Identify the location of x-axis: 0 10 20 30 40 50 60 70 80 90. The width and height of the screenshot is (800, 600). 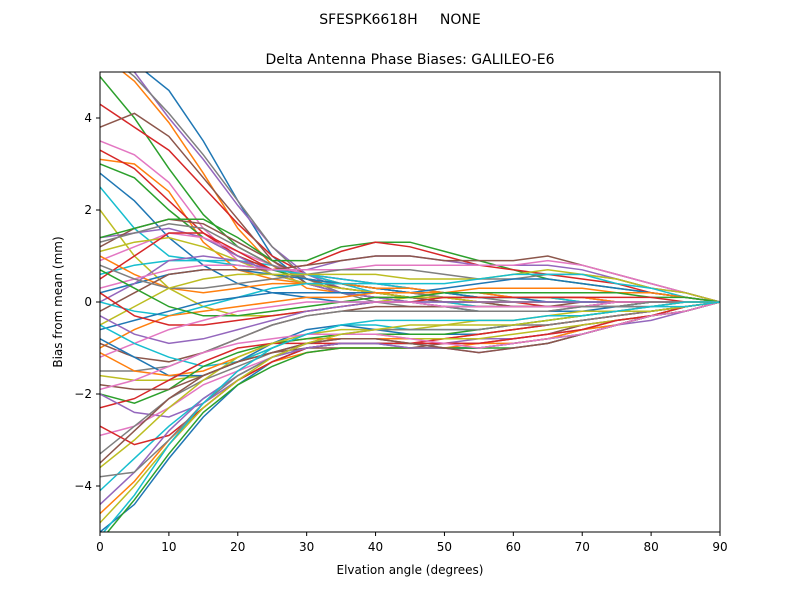
(412, 543).